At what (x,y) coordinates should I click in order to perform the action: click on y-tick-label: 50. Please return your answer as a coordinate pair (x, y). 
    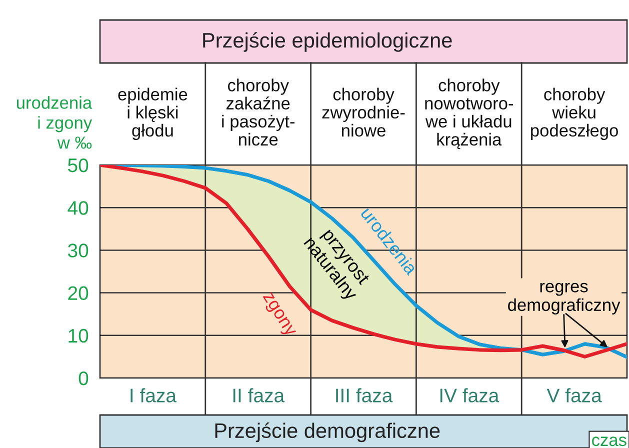
    Looking at the image, I should click on (78, 165).